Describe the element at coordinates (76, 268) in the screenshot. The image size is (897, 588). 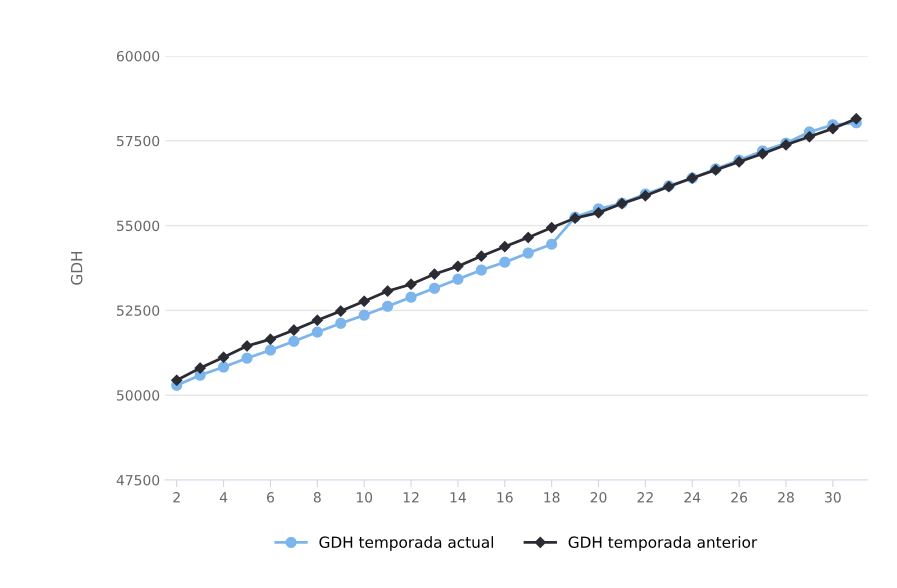
I see `y-axis-title: GDH` at that location.